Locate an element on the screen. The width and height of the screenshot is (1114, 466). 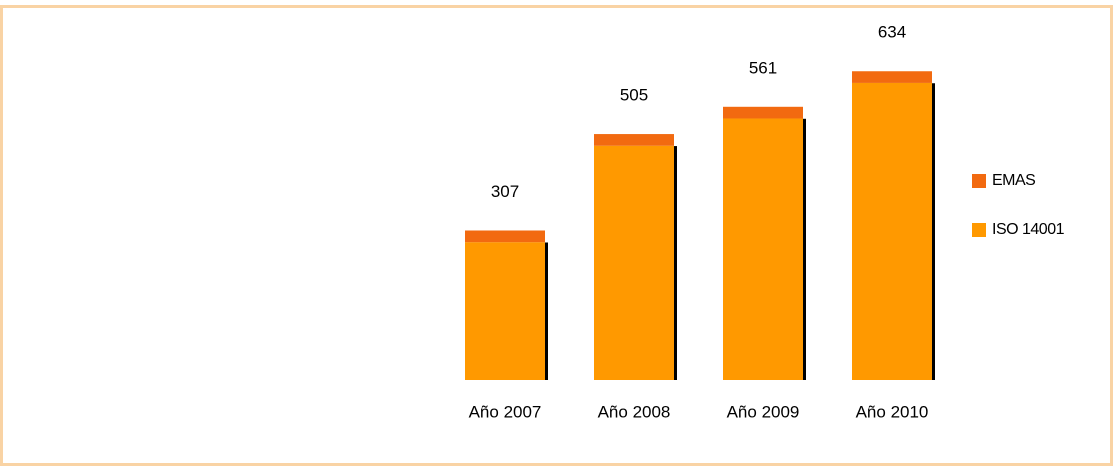
legend-label: ISO 14001 is located at coordinates (1028, 229).